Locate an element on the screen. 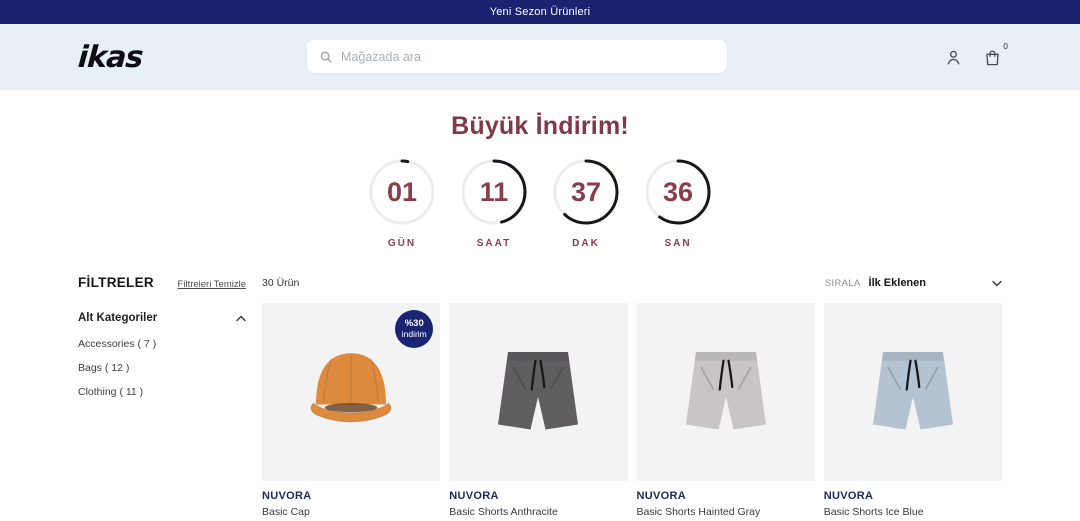 The height and width of the screenshot is (521, 1080). search-bar is located at coordinates (517, 56).